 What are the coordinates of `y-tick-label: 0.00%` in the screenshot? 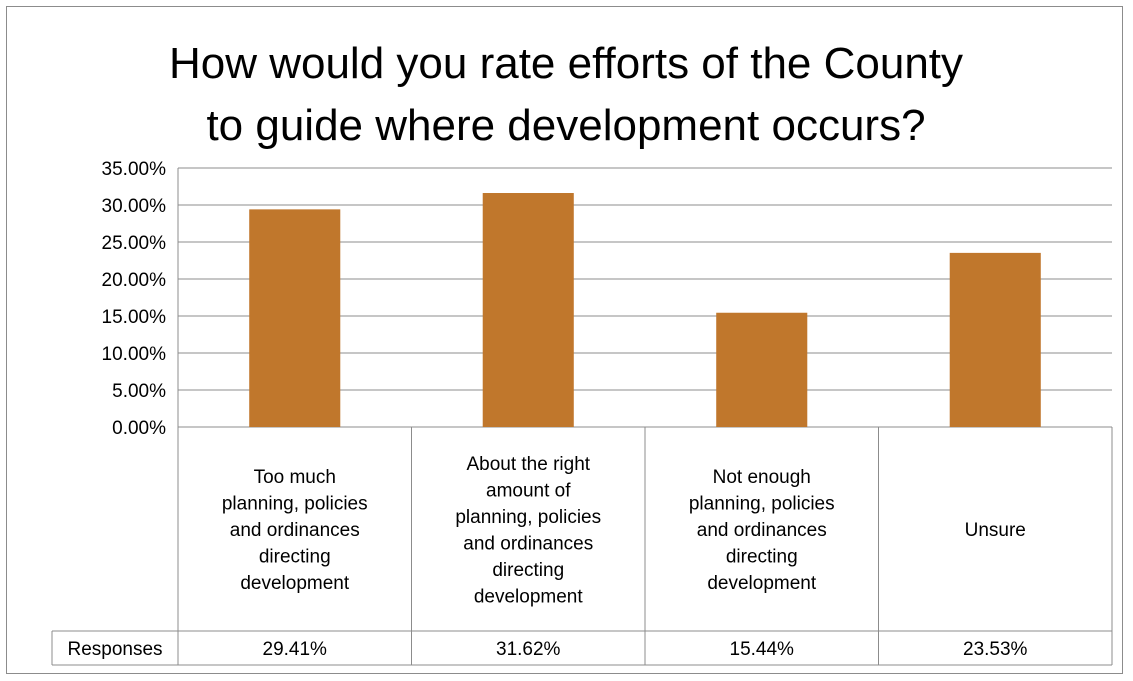 It's located at (139, 428).